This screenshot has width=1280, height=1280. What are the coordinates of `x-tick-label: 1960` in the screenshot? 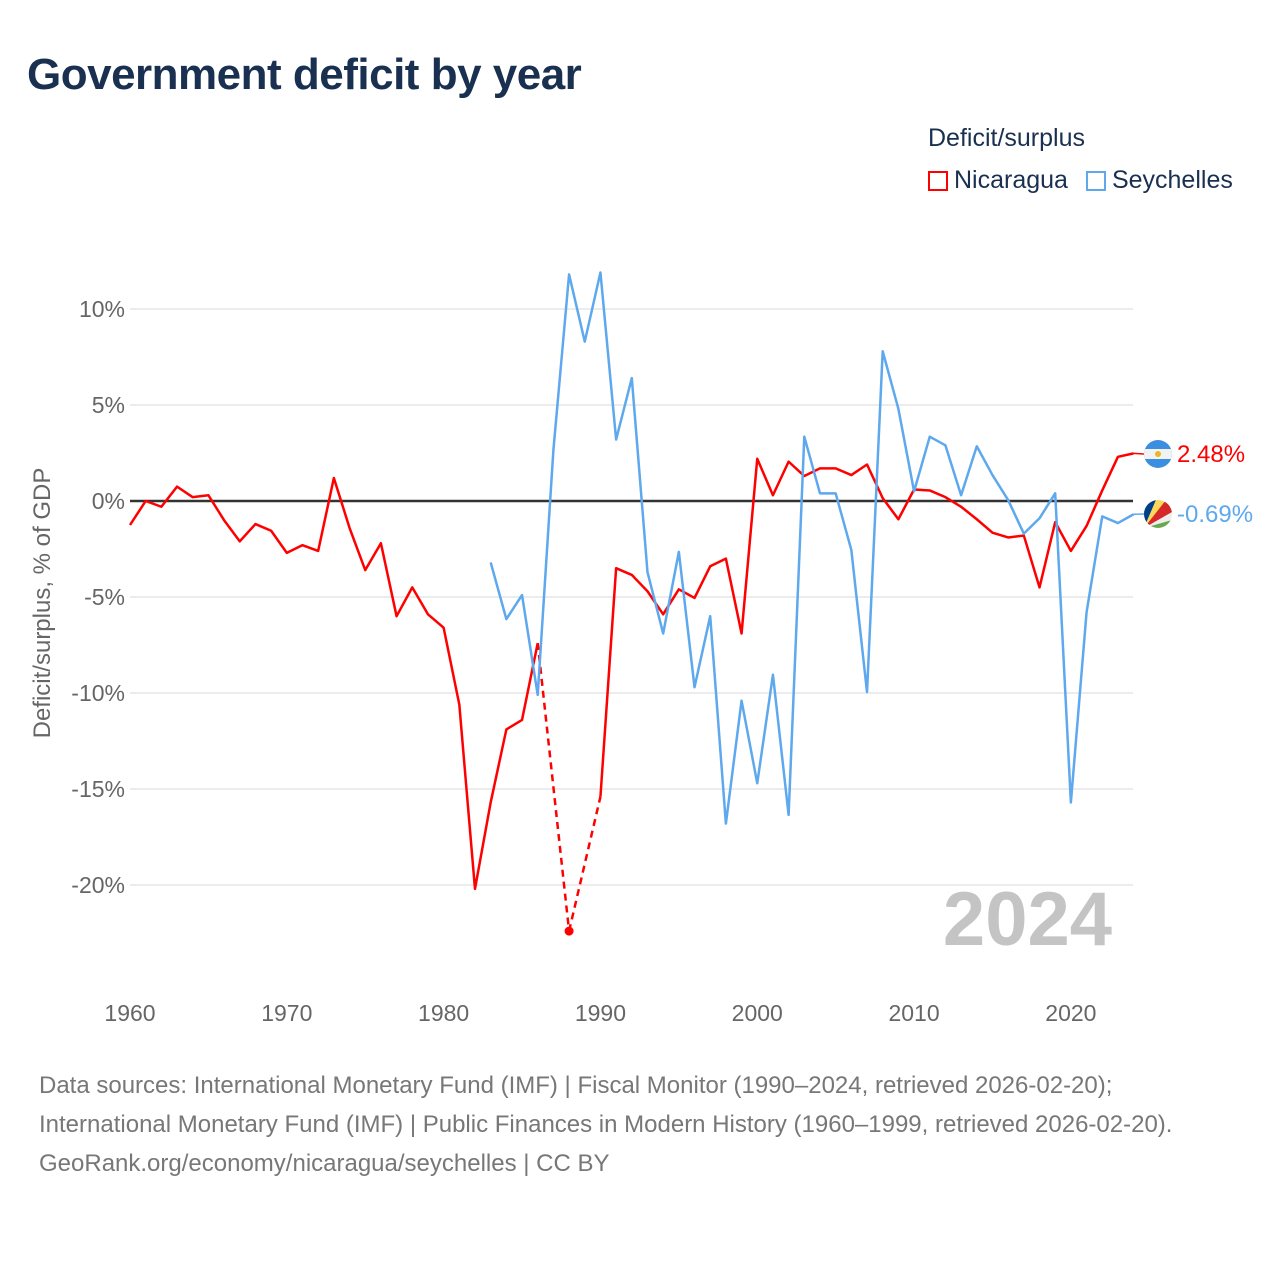 It's located at (129, 1013).